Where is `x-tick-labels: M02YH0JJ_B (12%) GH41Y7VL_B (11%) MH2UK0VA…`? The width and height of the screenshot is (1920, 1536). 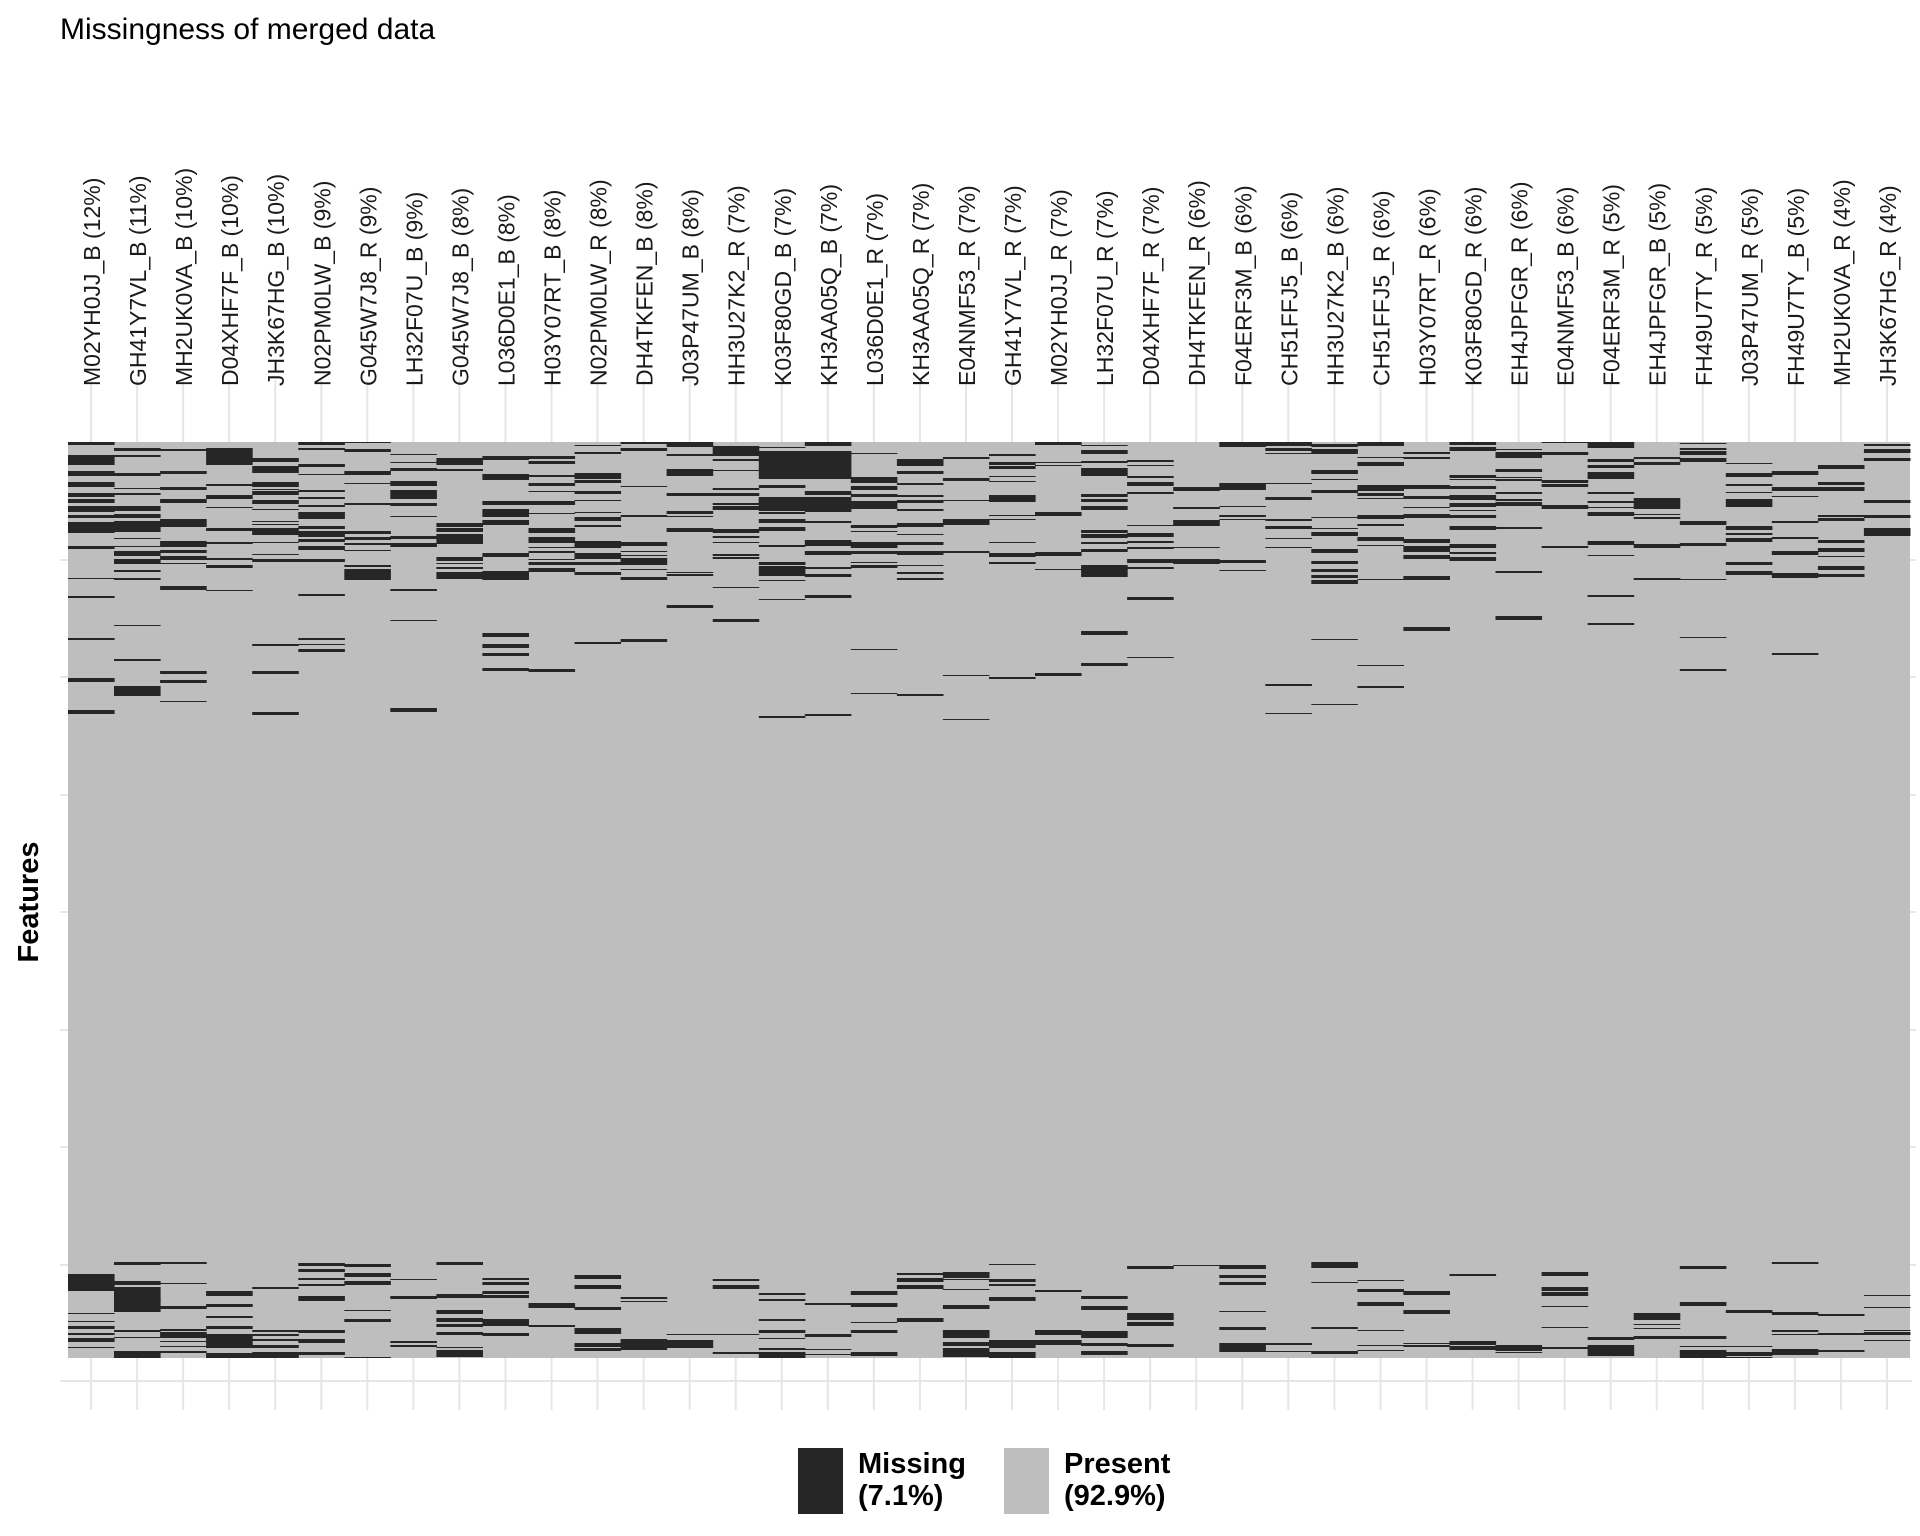
x-tick-labels: M02YH0JJ_B (12%) GH41Y7VL_B (11%) MH2UK0VA… is located at coordinates (990, 277).